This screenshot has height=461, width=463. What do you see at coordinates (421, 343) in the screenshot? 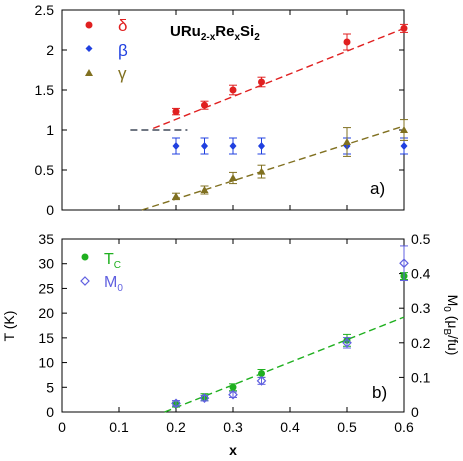
I see `panel-b-right-y-tick-label: 0.2` at bounding box center [421, 343].